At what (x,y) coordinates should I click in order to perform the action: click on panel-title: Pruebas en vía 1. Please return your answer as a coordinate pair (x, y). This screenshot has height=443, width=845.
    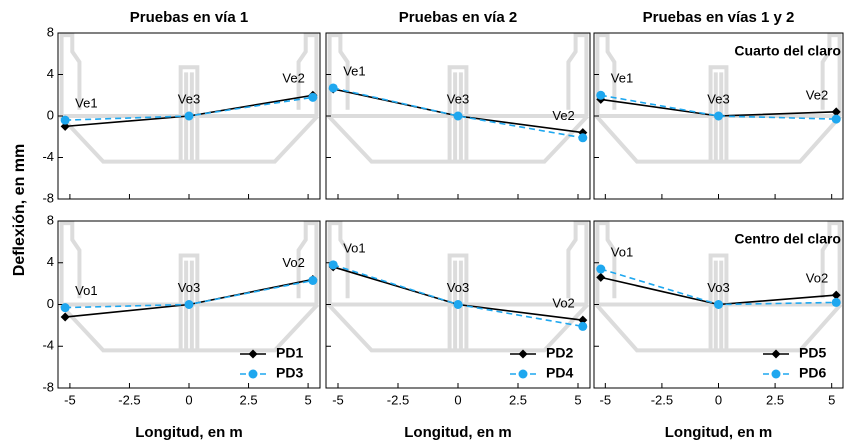
    Looking at the image, I should click on (189, 17).